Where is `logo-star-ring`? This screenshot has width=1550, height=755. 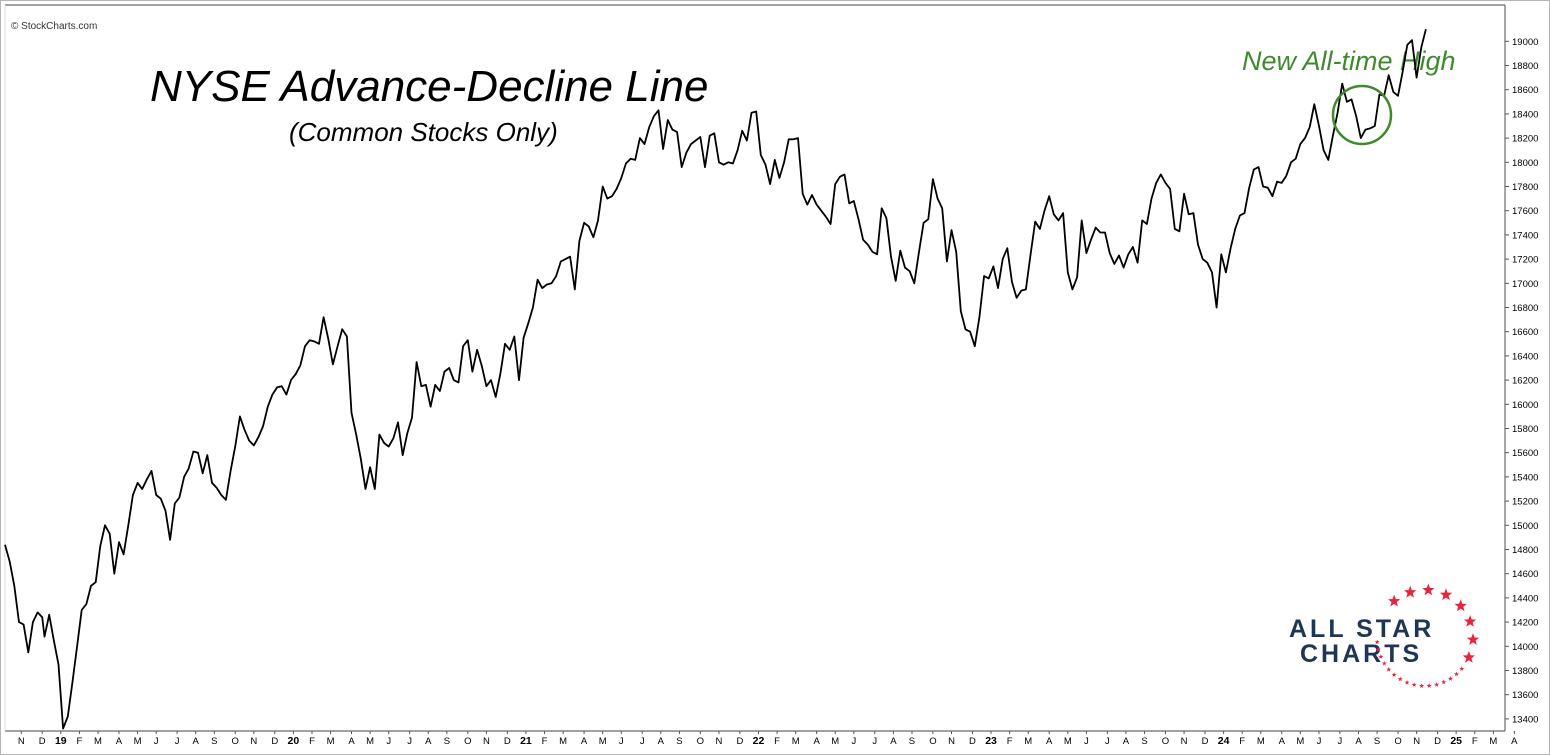
logo-star-ring is located at coordinates (1427, 635).